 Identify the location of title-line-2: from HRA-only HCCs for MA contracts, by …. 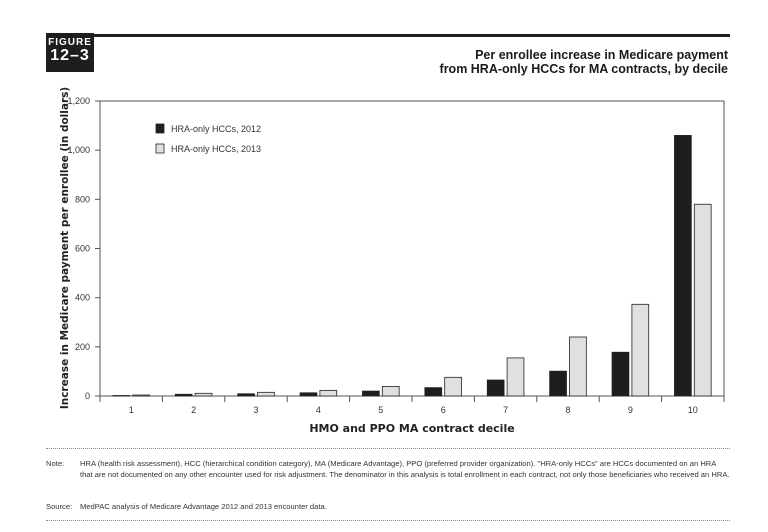
(583, 68).